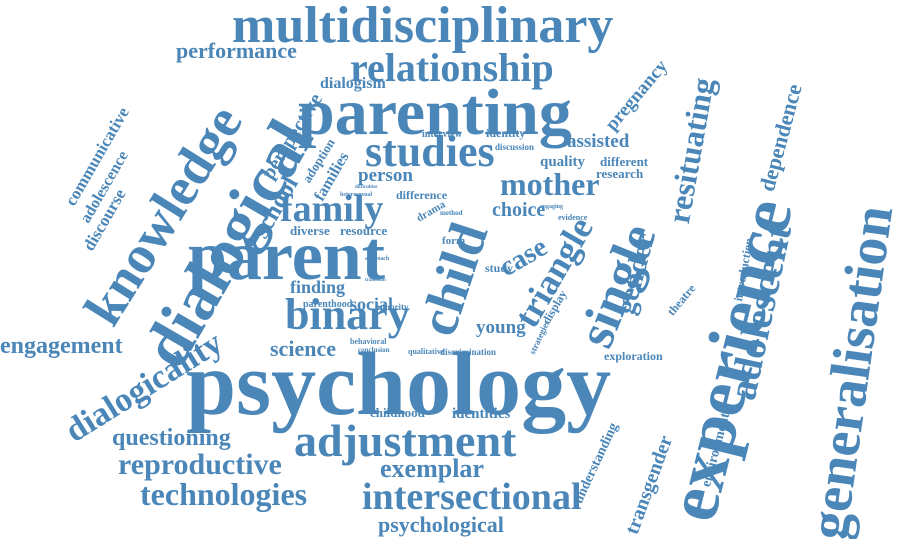  Describe the element at coordinates (454, 241) in the screenshot. I see `word-form: form` at that location.